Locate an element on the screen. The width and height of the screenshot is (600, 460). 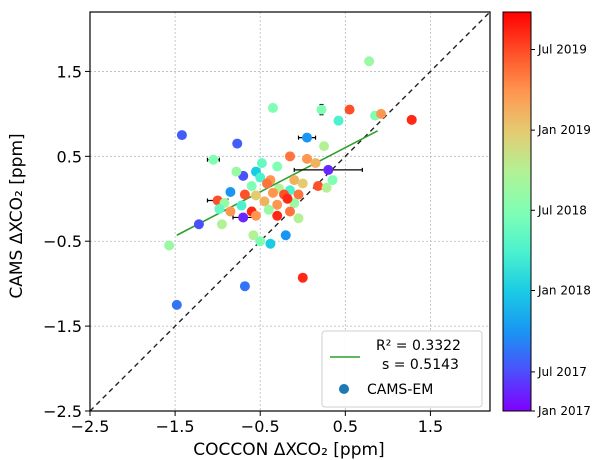
legend: R² = 0.3322 s = 0.5143 CAMS-EM is located at coordinates (402, 369).